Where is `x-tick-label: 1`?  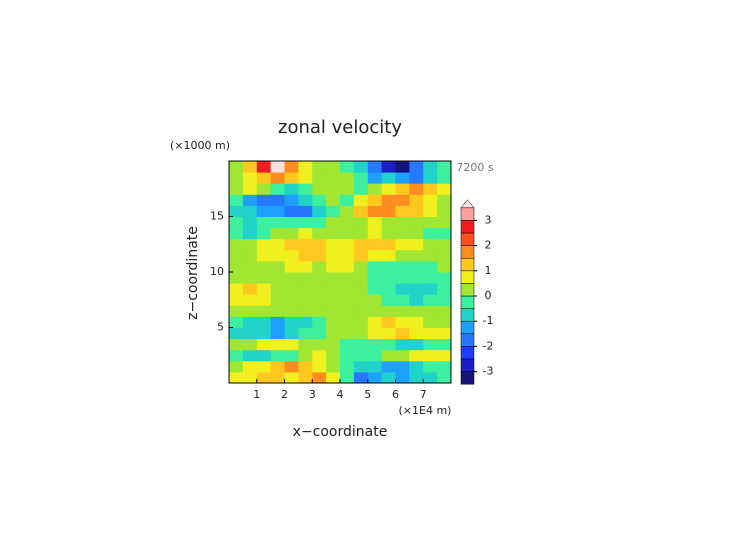
x-tick-label: 1 is located at coordinates (256, 394).